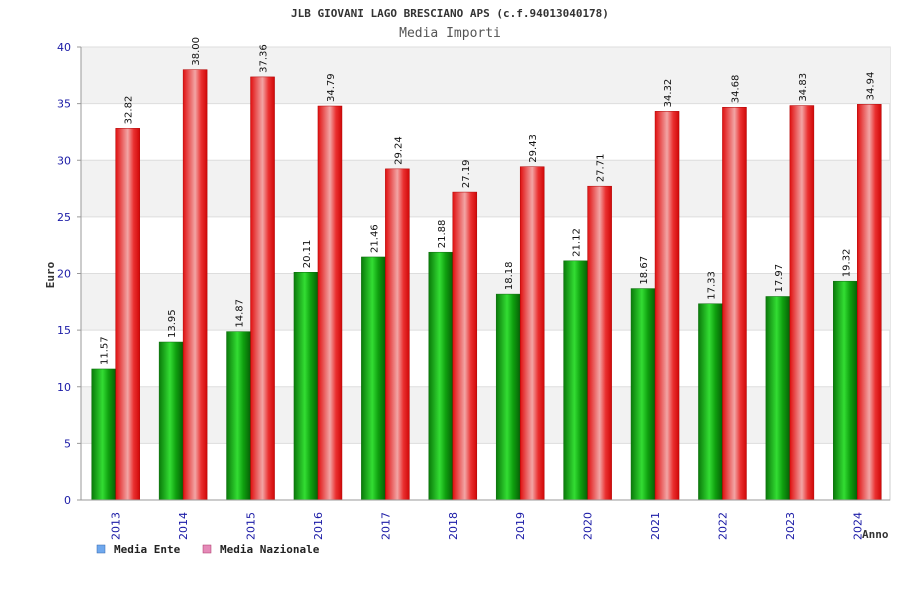 Image resolution: width=900 pixels, height=600 pixels. I want to click on data-label-media-ente: 17.97, so click(779, 278).